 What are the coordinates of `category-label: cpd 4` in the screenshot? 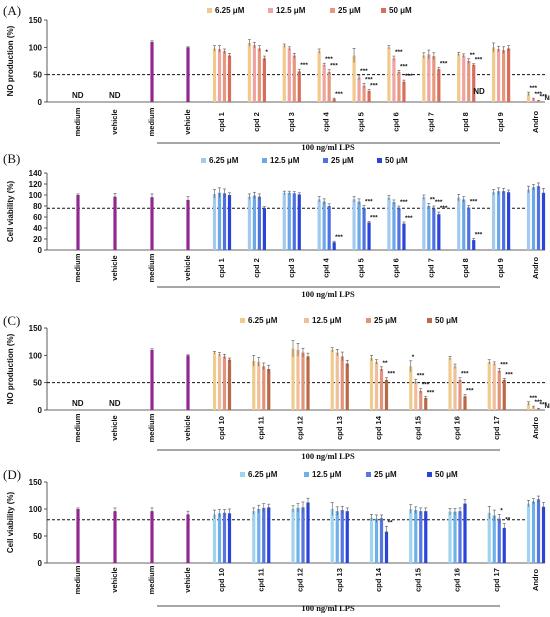 It's located at (326, 121).